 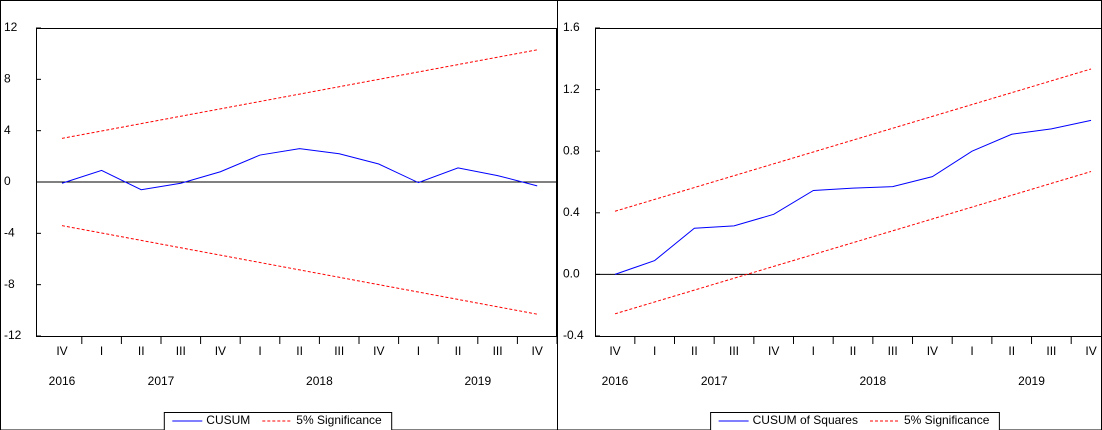 I want to click on y-tick-label: 12, so click(x=11, y=27).